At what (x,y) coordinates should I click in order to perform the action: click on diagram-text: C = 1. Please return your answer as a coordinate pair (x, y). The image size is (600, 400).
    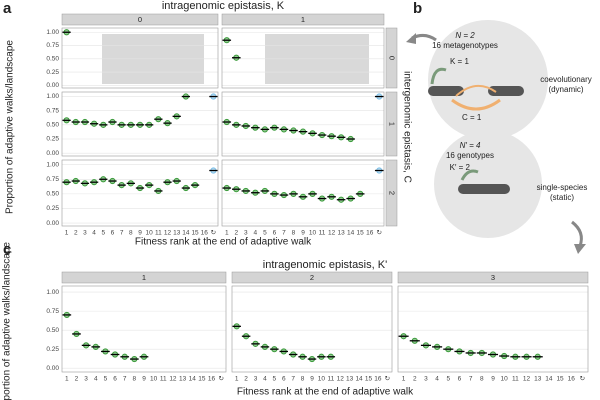
    Looking at the image, I should click on (472, 117).